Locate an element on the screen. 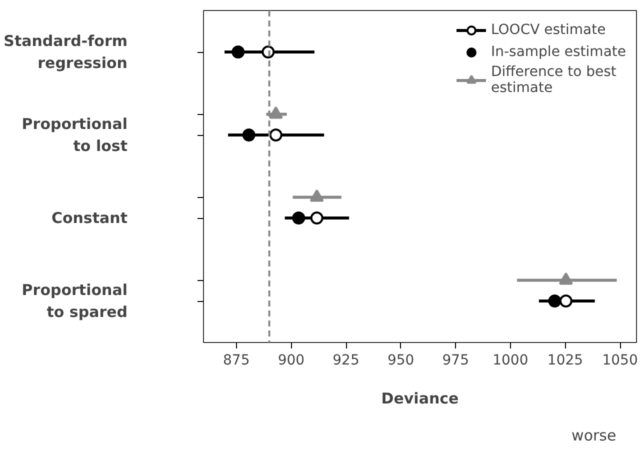 The image size is (644, 470). x-tick-label: 1000 is located at coordinates (510, 360).